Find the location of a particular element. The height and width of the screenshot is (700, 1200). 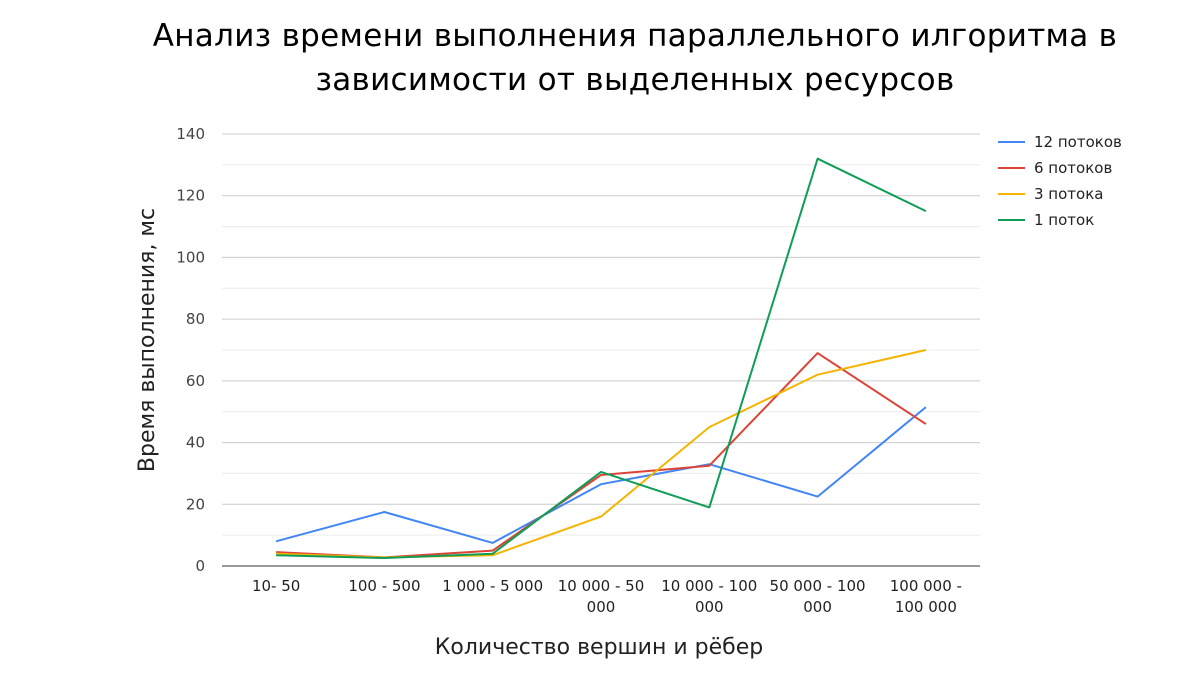

y-tick-label: 0 is located at coordinates (200, 566).